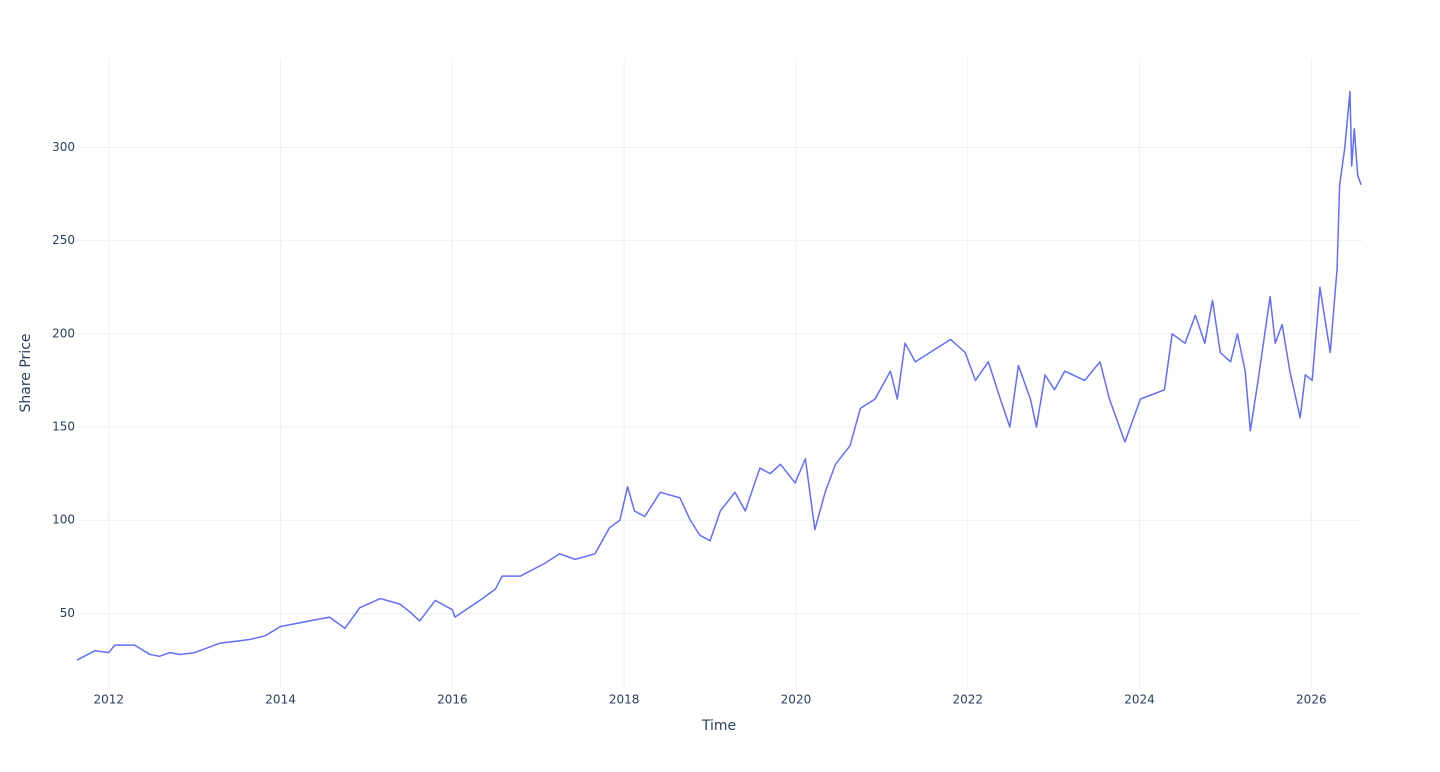  What do you see at coordinates (796, 700) in the screenshot?
I see `x-tick-label: 2020` at bounding box center [796, 700].